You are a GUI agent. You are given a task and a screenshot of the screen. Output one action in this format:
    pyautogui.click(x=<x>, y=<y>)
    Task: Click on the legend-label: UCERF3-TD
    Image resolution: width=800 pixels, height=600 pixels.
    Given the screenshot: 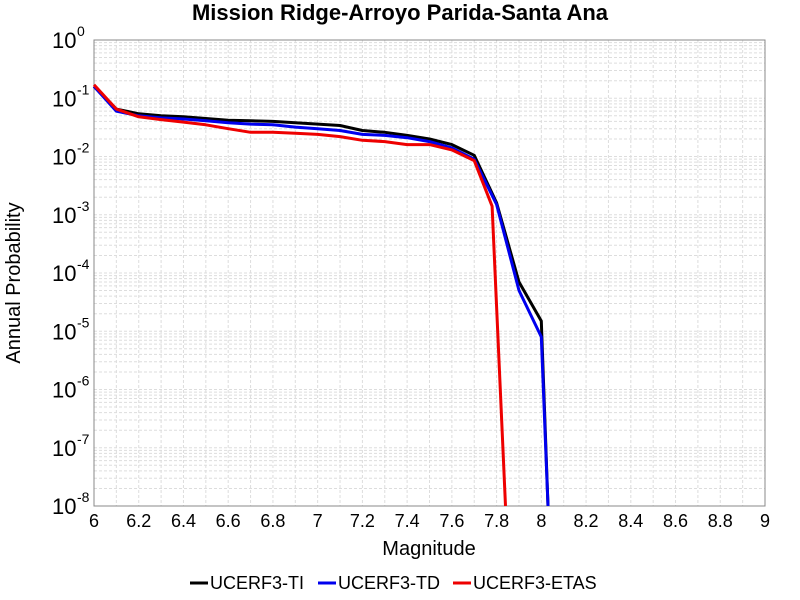 What is the action you would take?
    pyautogui.click(x=389, y=583)
    